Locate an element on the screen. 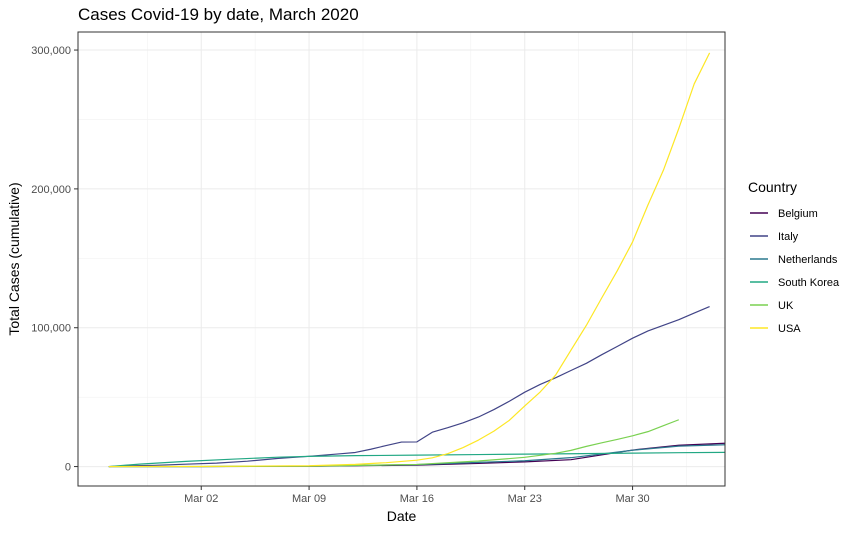 Image resolution: width=861 pixels, height=536 pixels. legend-items: Belgium Italy Netherlands South Korea UK USA is located at coordinates (795, 271).